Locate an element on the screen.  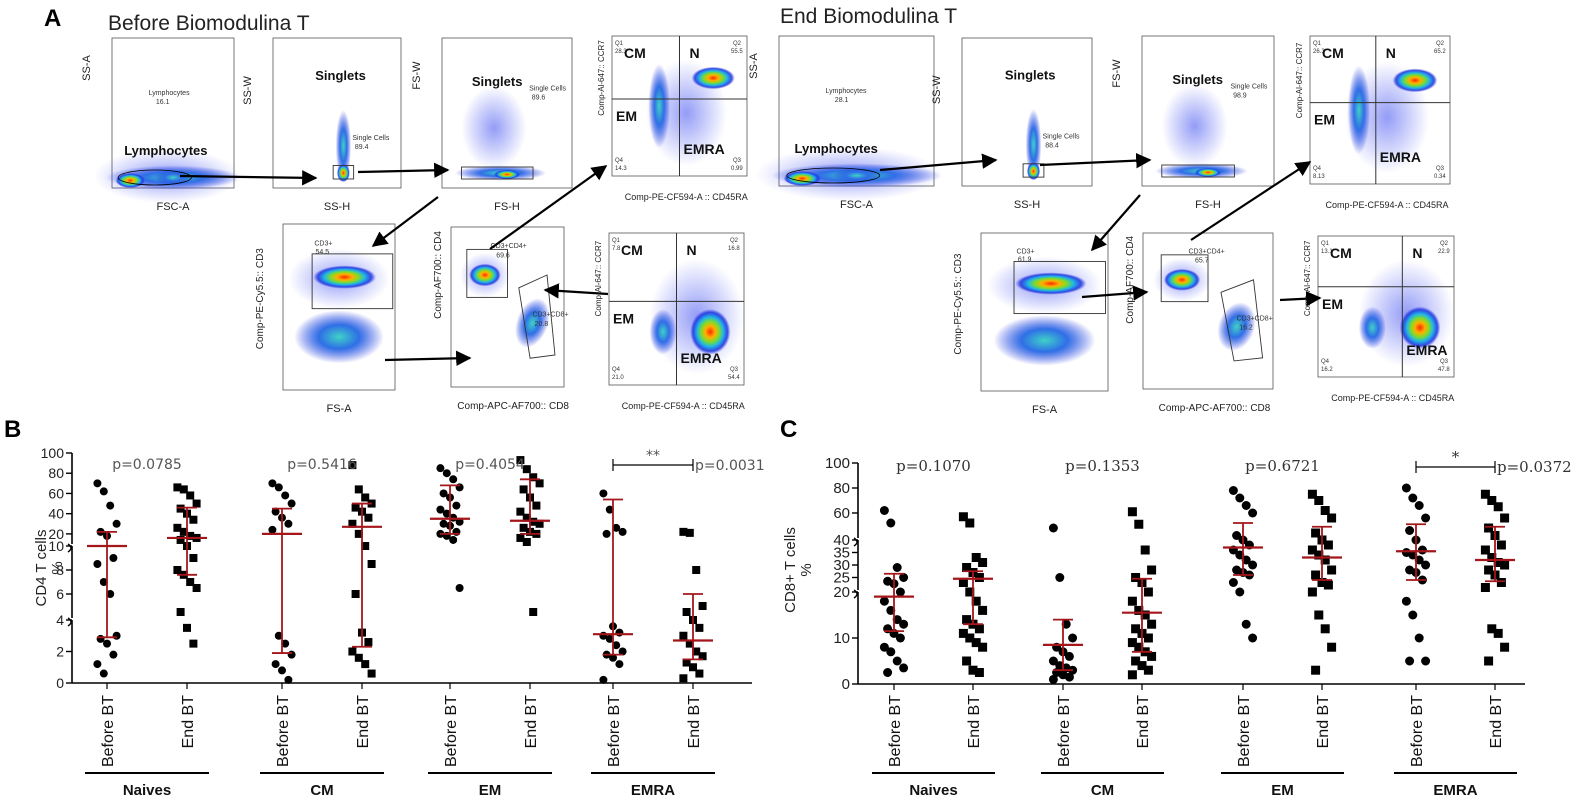
p-value: p=0.1070 is located at coordinates (933, 466).